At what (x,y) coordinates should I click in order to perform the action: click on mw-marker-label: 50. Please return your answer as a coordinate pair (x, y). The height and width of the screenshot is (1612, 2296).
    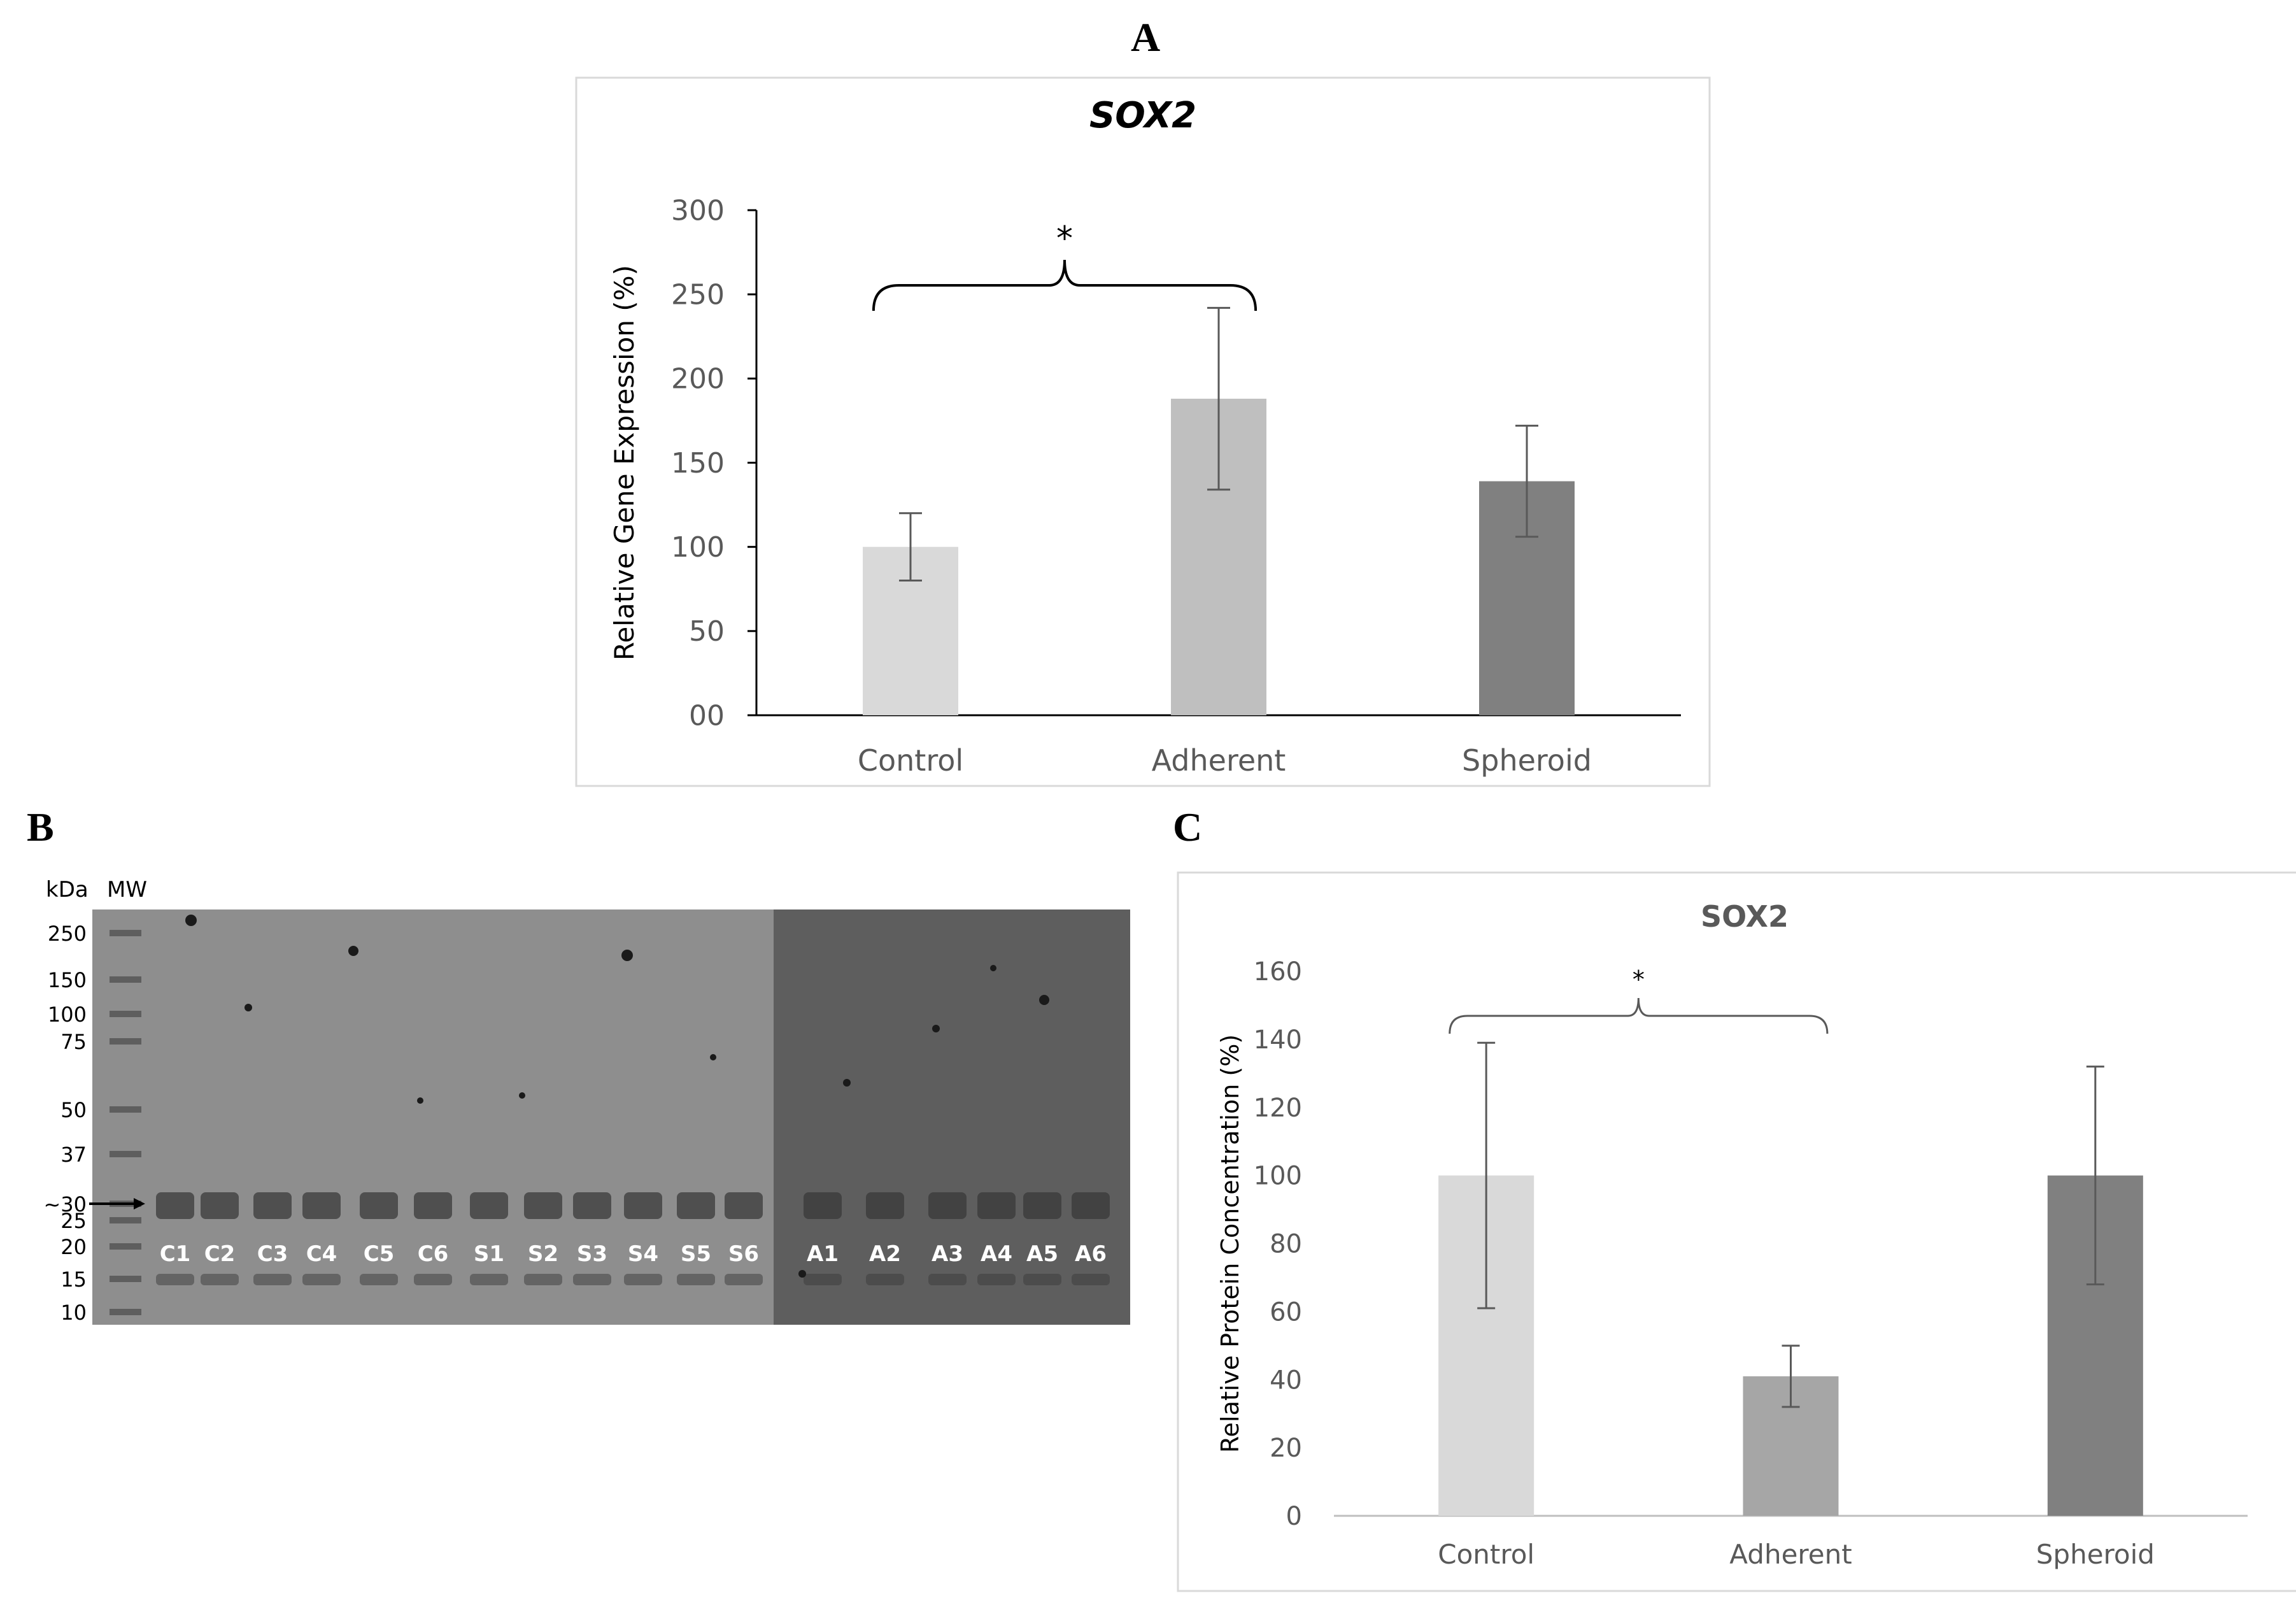
    Looking at the image, I should click on (73, 1110).